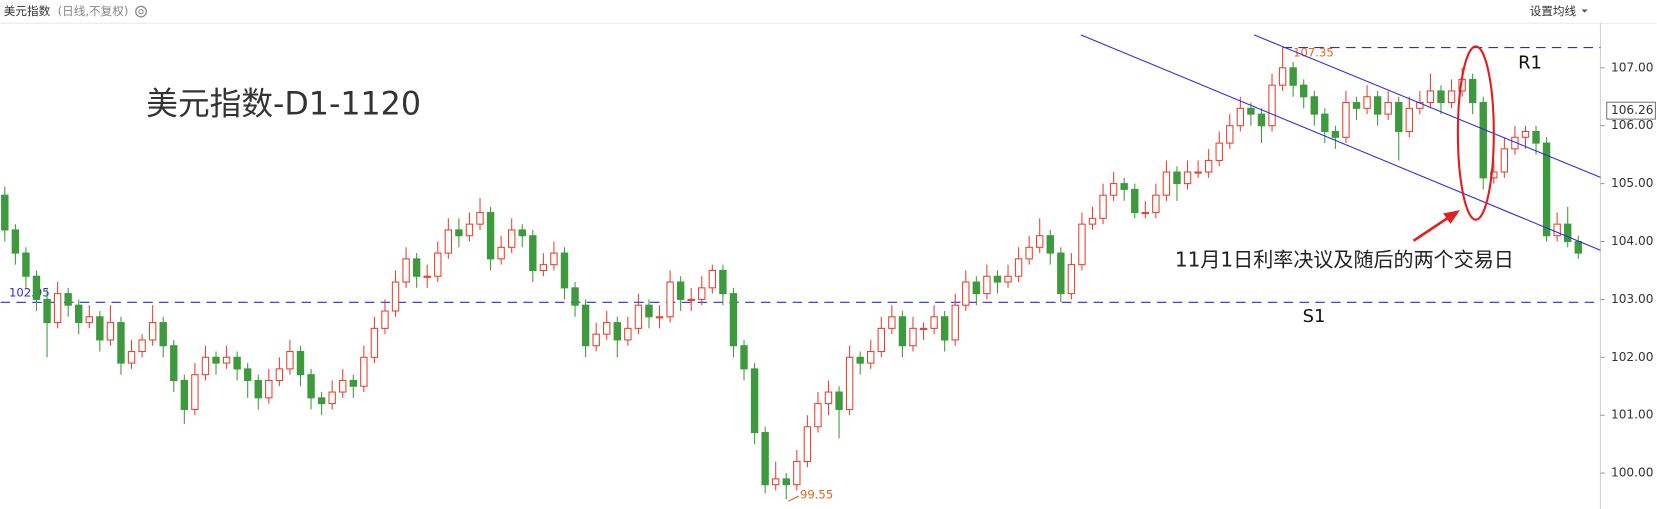 This screenshot has height=509, width=1657. I want to click on channel-line-lower, so click(1340, 142).